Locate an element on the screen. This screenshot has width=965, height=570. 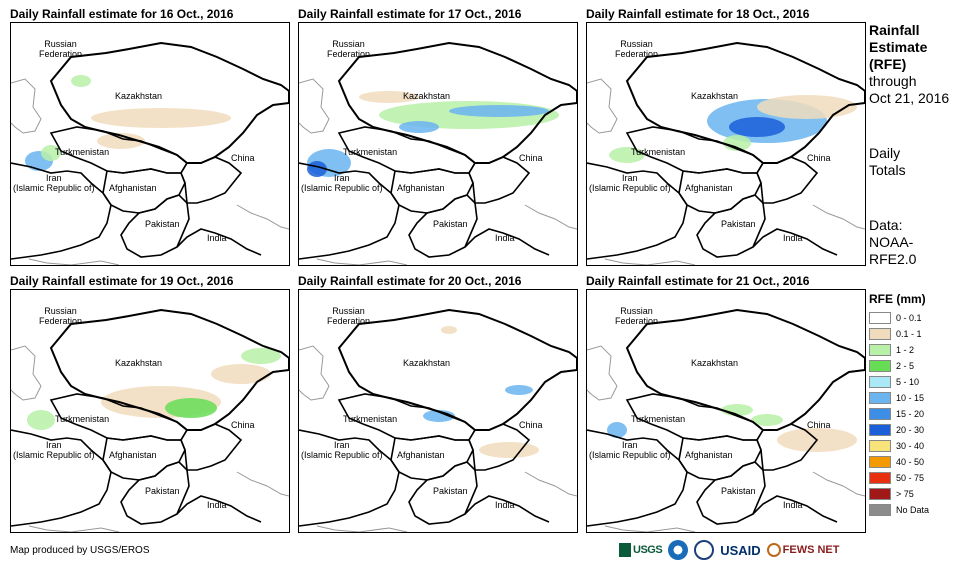
map-svg is located at coordinates (438, 420).